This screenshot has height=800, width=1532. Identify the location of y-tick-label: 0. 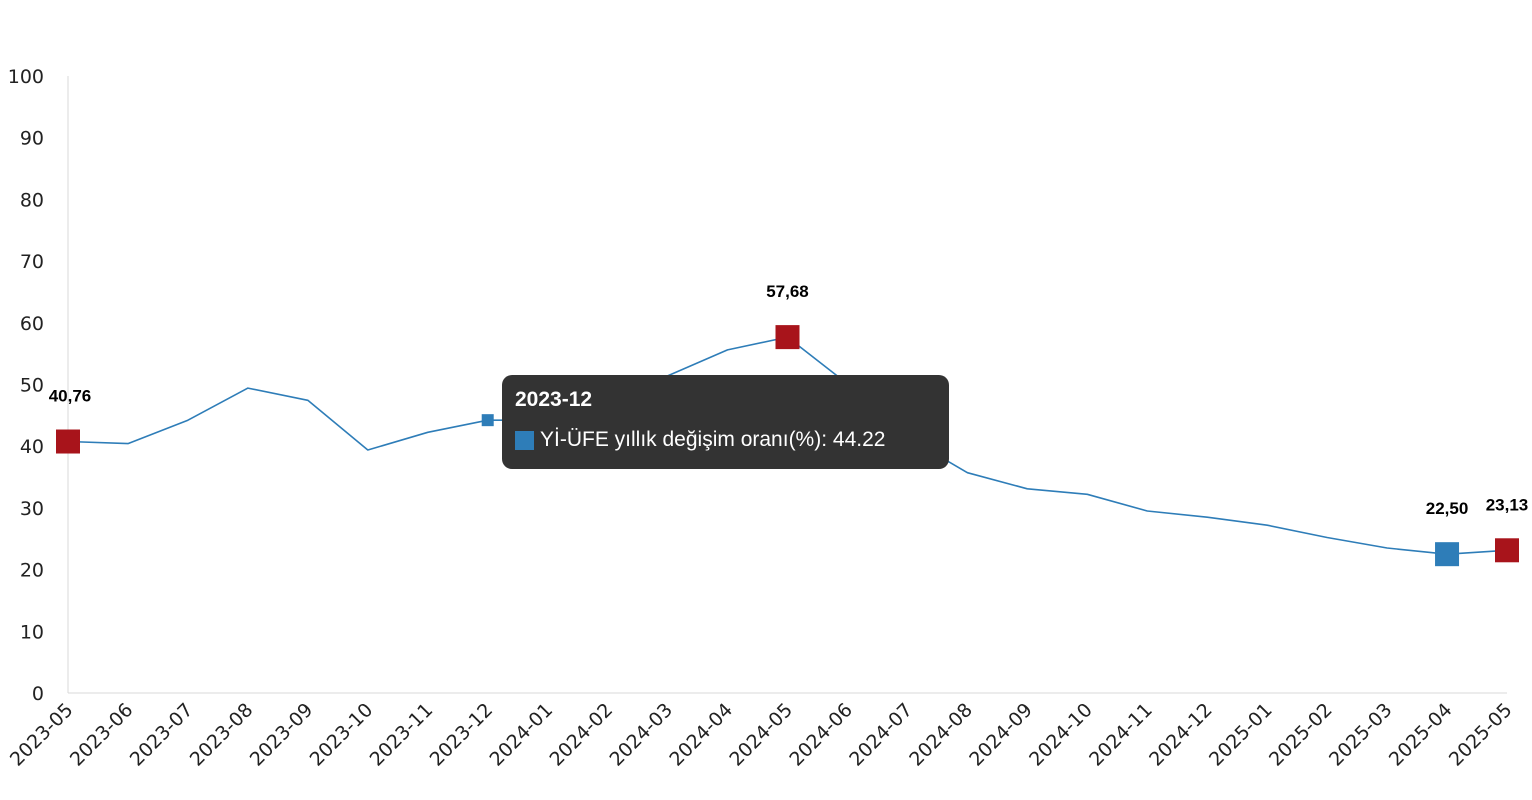
(38, 694).